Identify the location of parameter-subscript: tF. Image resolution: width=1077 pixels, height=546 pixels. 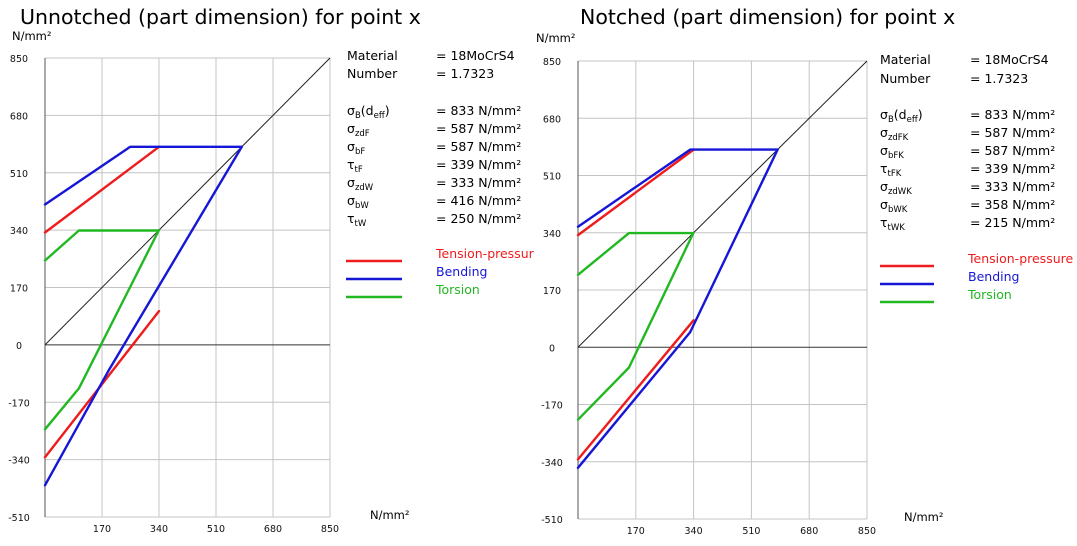
(359, 170).